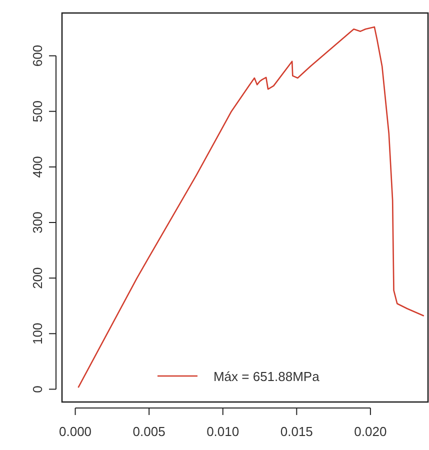 The height and width of the screenshot is (450, 429). Describe the element at coordinates (37, 223) in the screenshot. I see `y-tick-label: 300` at that location.